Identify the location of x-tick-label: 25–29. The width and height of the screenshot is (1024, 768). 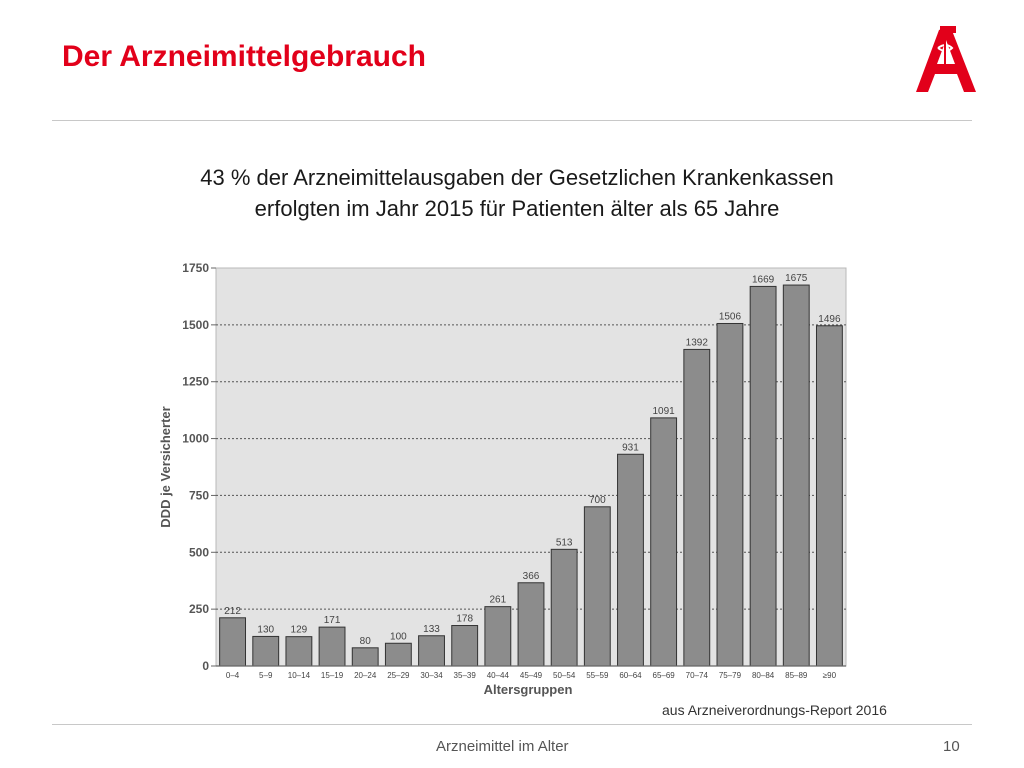
(398, 675).